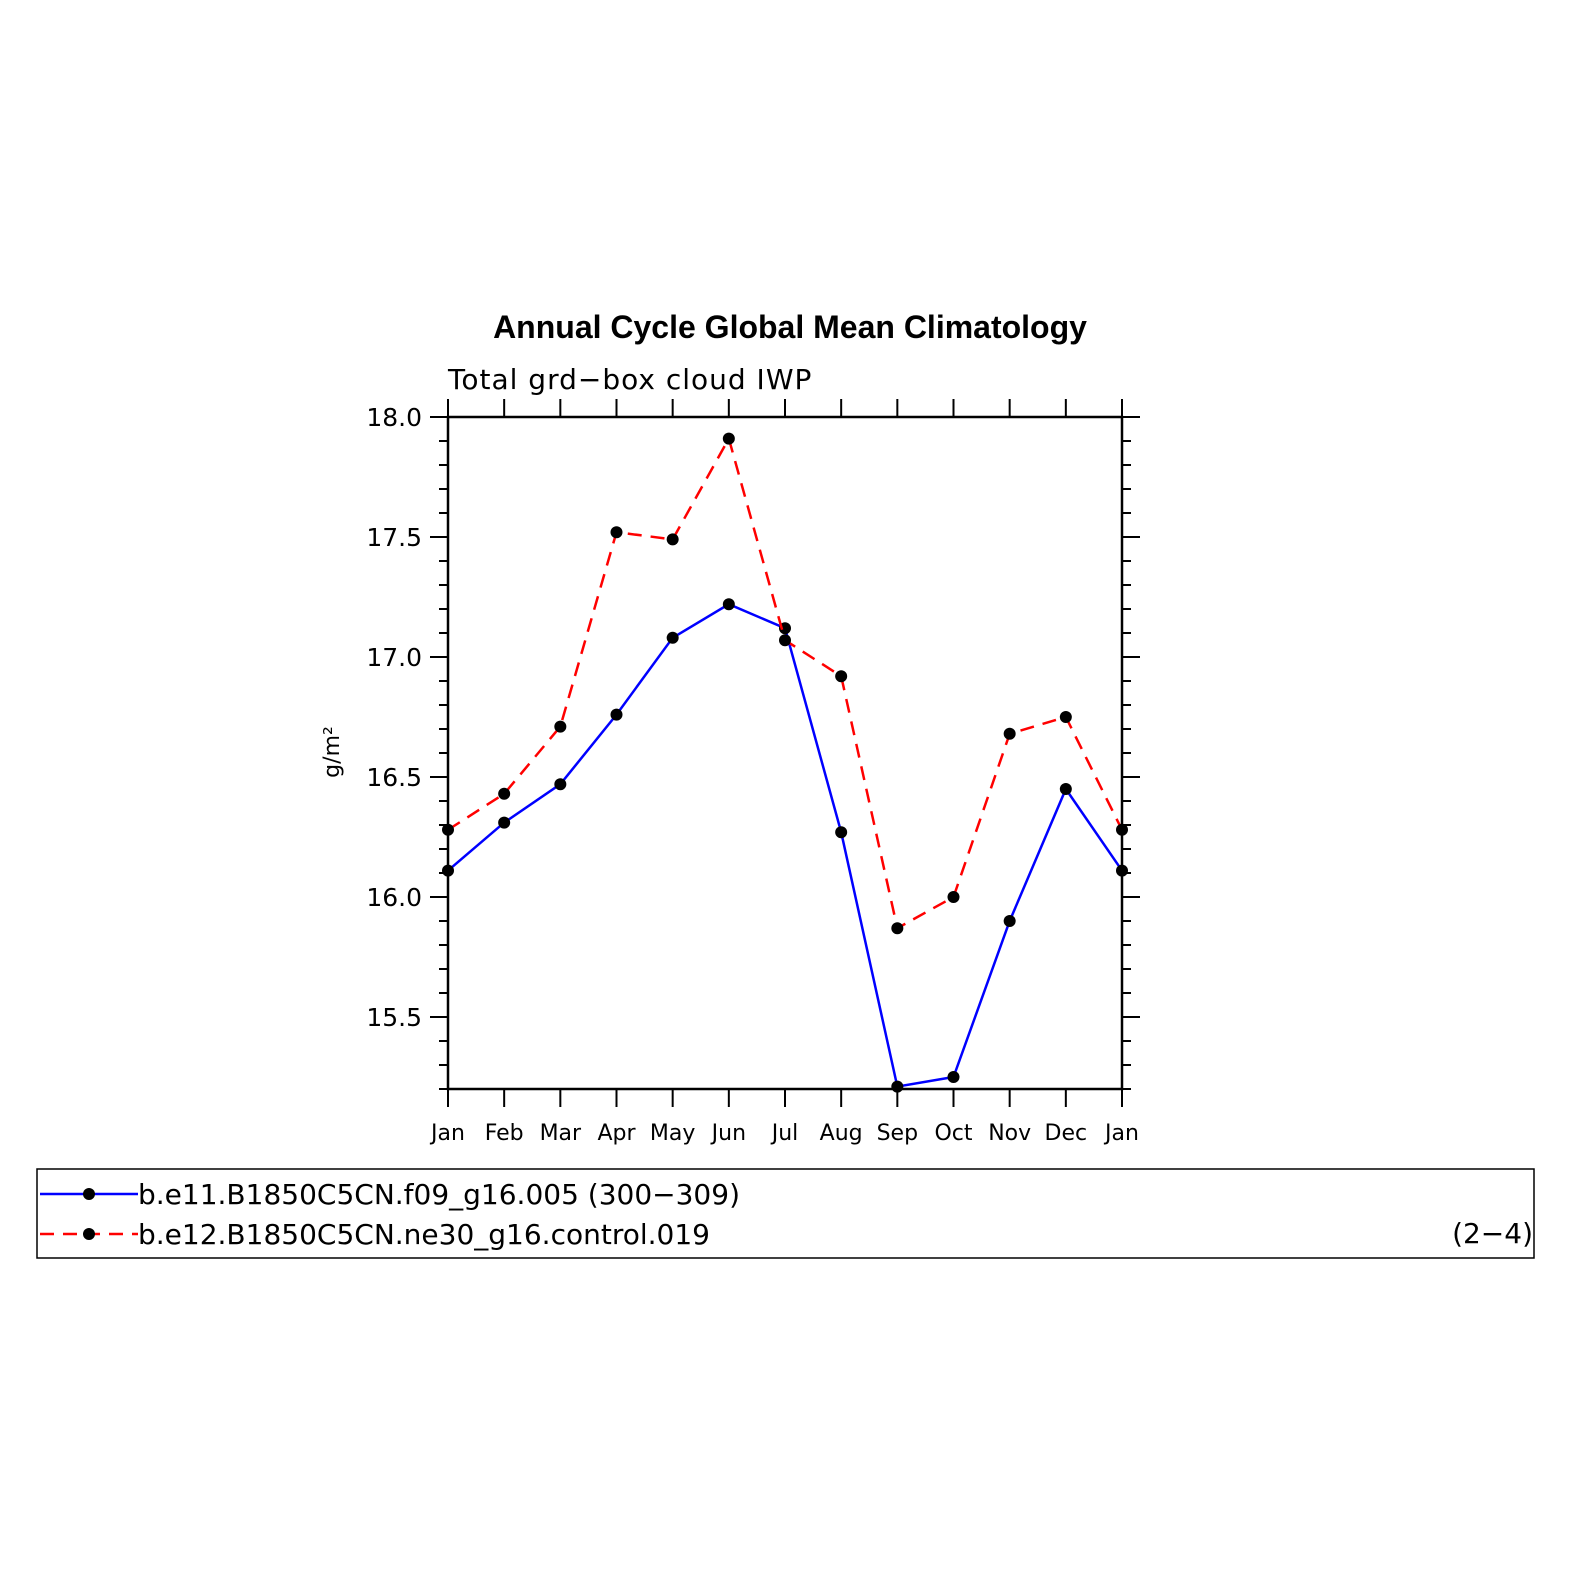 The width and height of the screenshot is (1575, 1575). What do you see at coordinates (424, 1234) in the screenshot?
I see `legend-label-2: b.e12.B1850C5CN.ne30_g16.control.019` at bounding box center [424, 1234].